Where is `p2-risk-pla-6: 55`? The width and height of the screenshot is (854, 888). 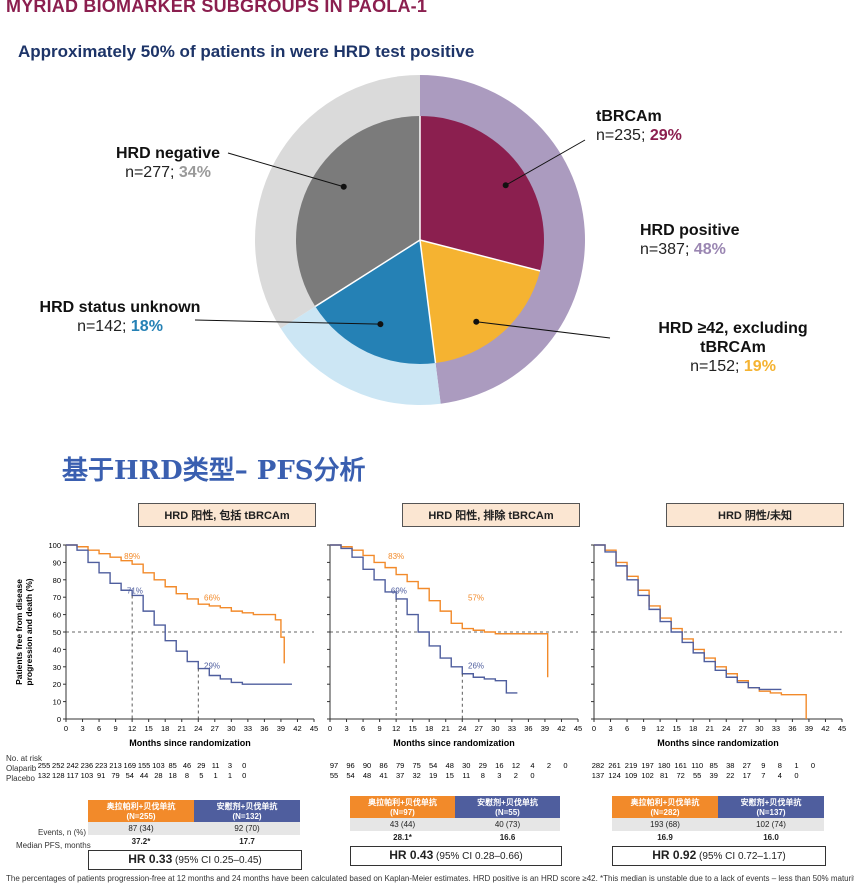
p2-risk-pla-6: 55 is located at coordinates (697, 775).